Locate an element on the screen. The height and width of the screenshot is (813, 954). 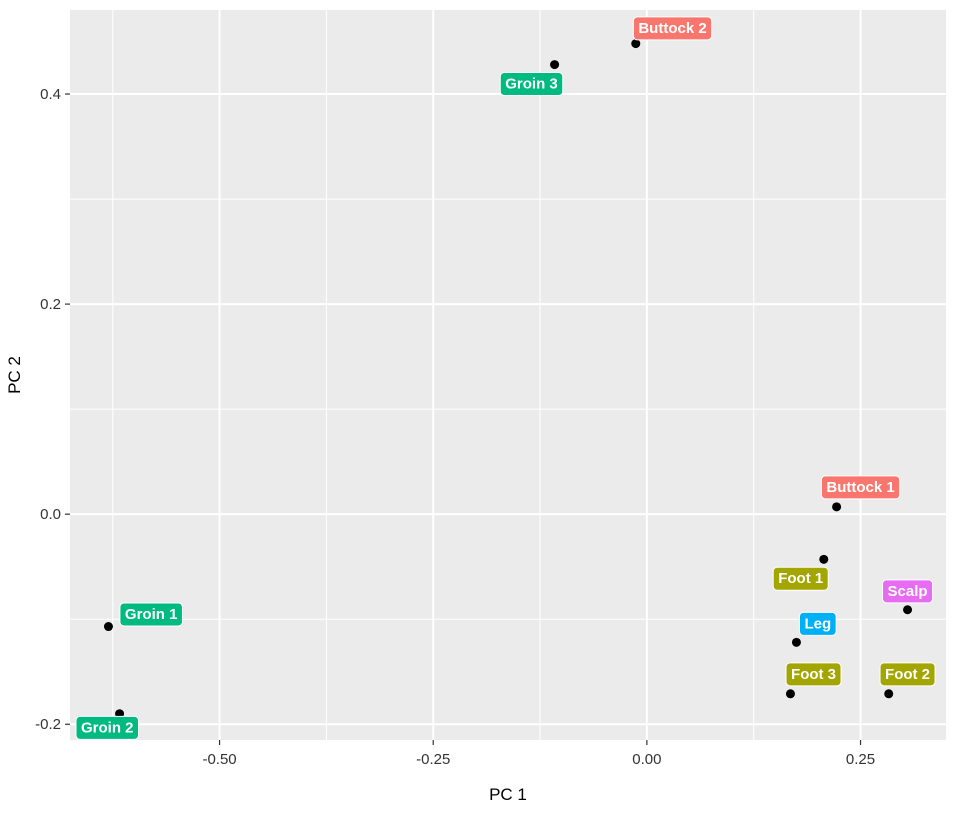
label-text: Buttock 2 is located at coordinates (672, 28).